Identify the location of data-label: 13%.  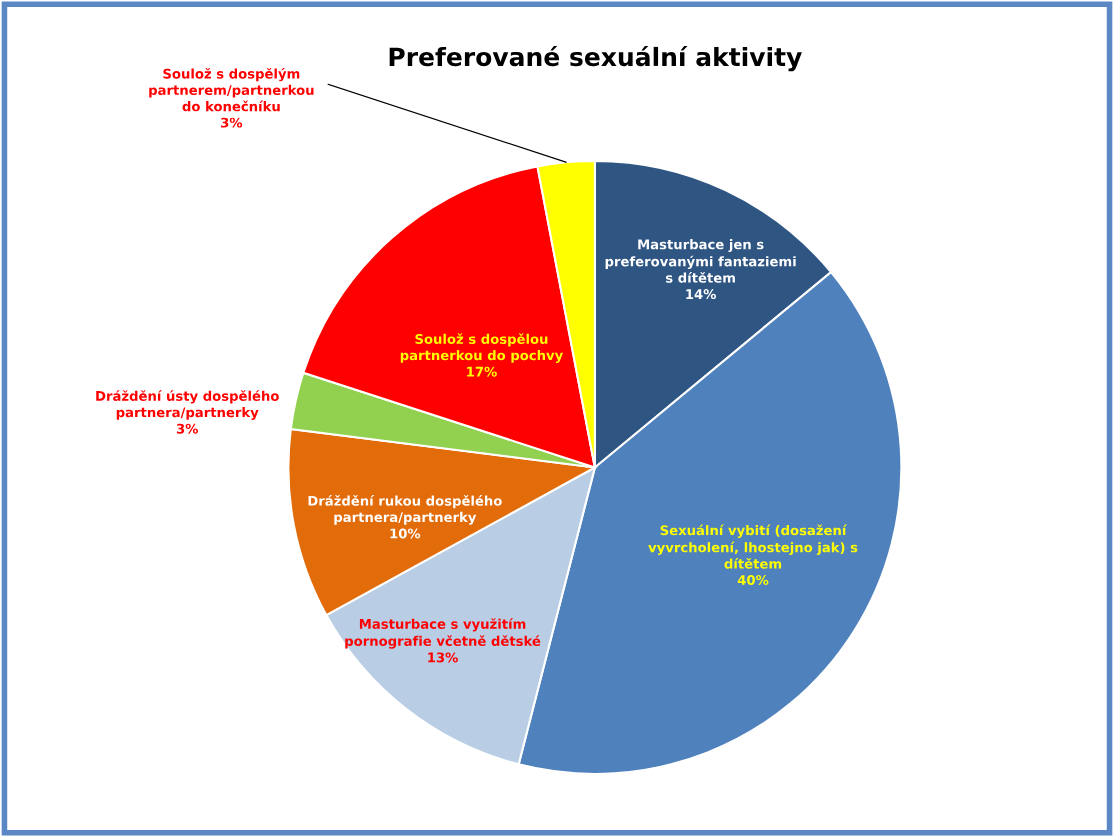
(443, 657).